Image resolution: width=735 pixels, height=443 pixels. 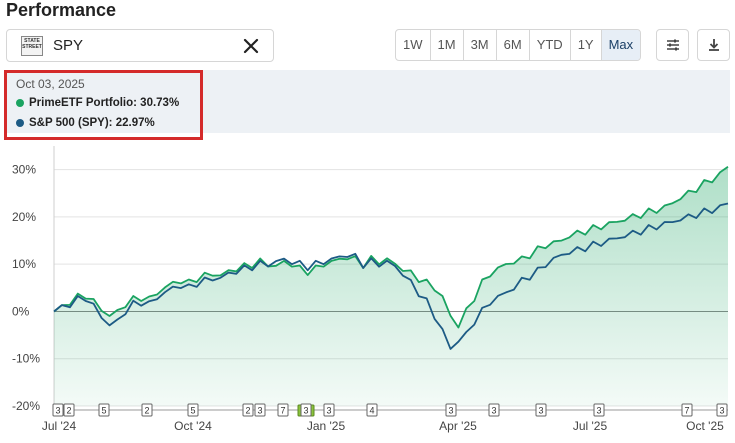 I want to click on chart-settings-button, so click(x=672, y=45).